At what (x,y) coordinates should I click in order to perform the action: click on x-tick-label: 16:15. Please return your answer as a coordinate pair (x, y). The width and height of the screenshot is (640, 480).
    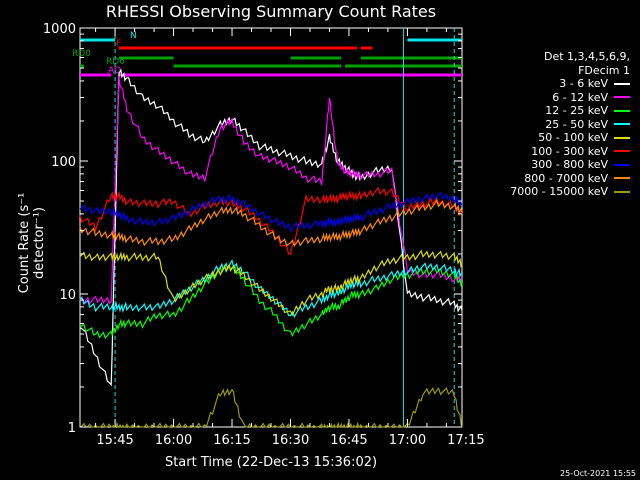
    Looking at the image, I should click on (231, 440).